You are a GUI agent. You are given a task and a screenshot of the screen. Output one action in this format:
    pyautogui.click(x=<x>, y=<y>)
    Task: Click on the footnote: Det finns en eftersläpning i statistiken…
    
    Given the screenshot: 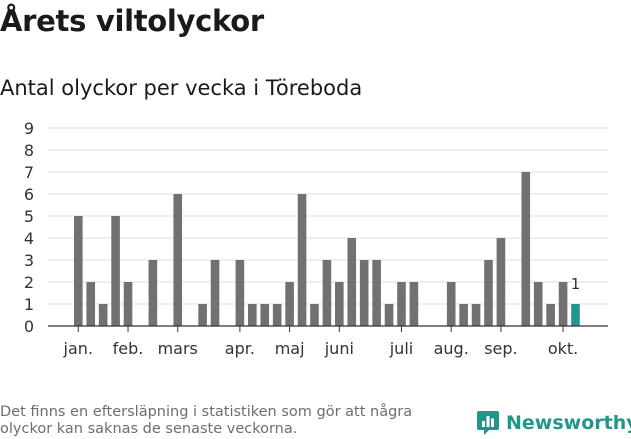 What is the action you would take?
    pyautogui.click(x=206, y=420)
    